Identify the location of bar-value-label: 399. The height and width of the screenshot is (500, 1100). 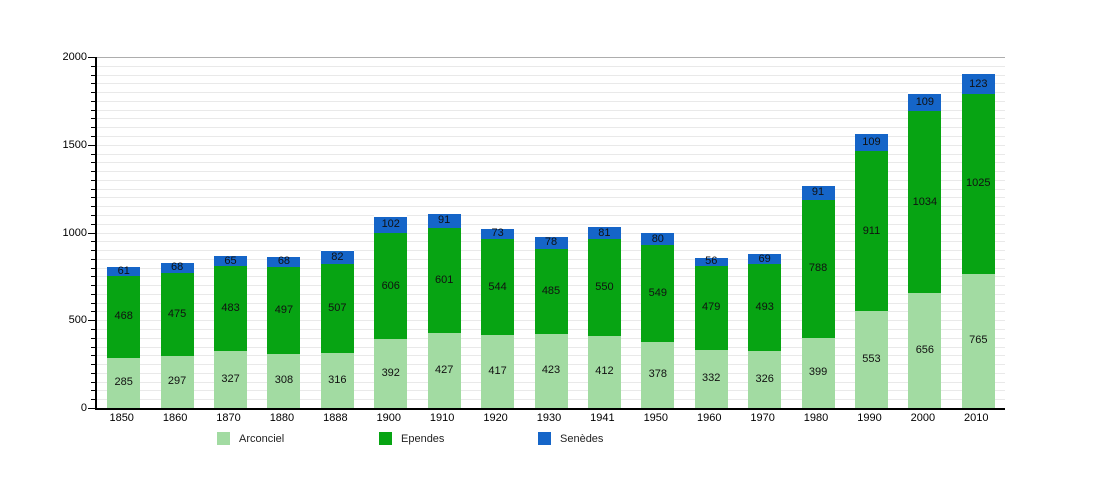
(818, 372).